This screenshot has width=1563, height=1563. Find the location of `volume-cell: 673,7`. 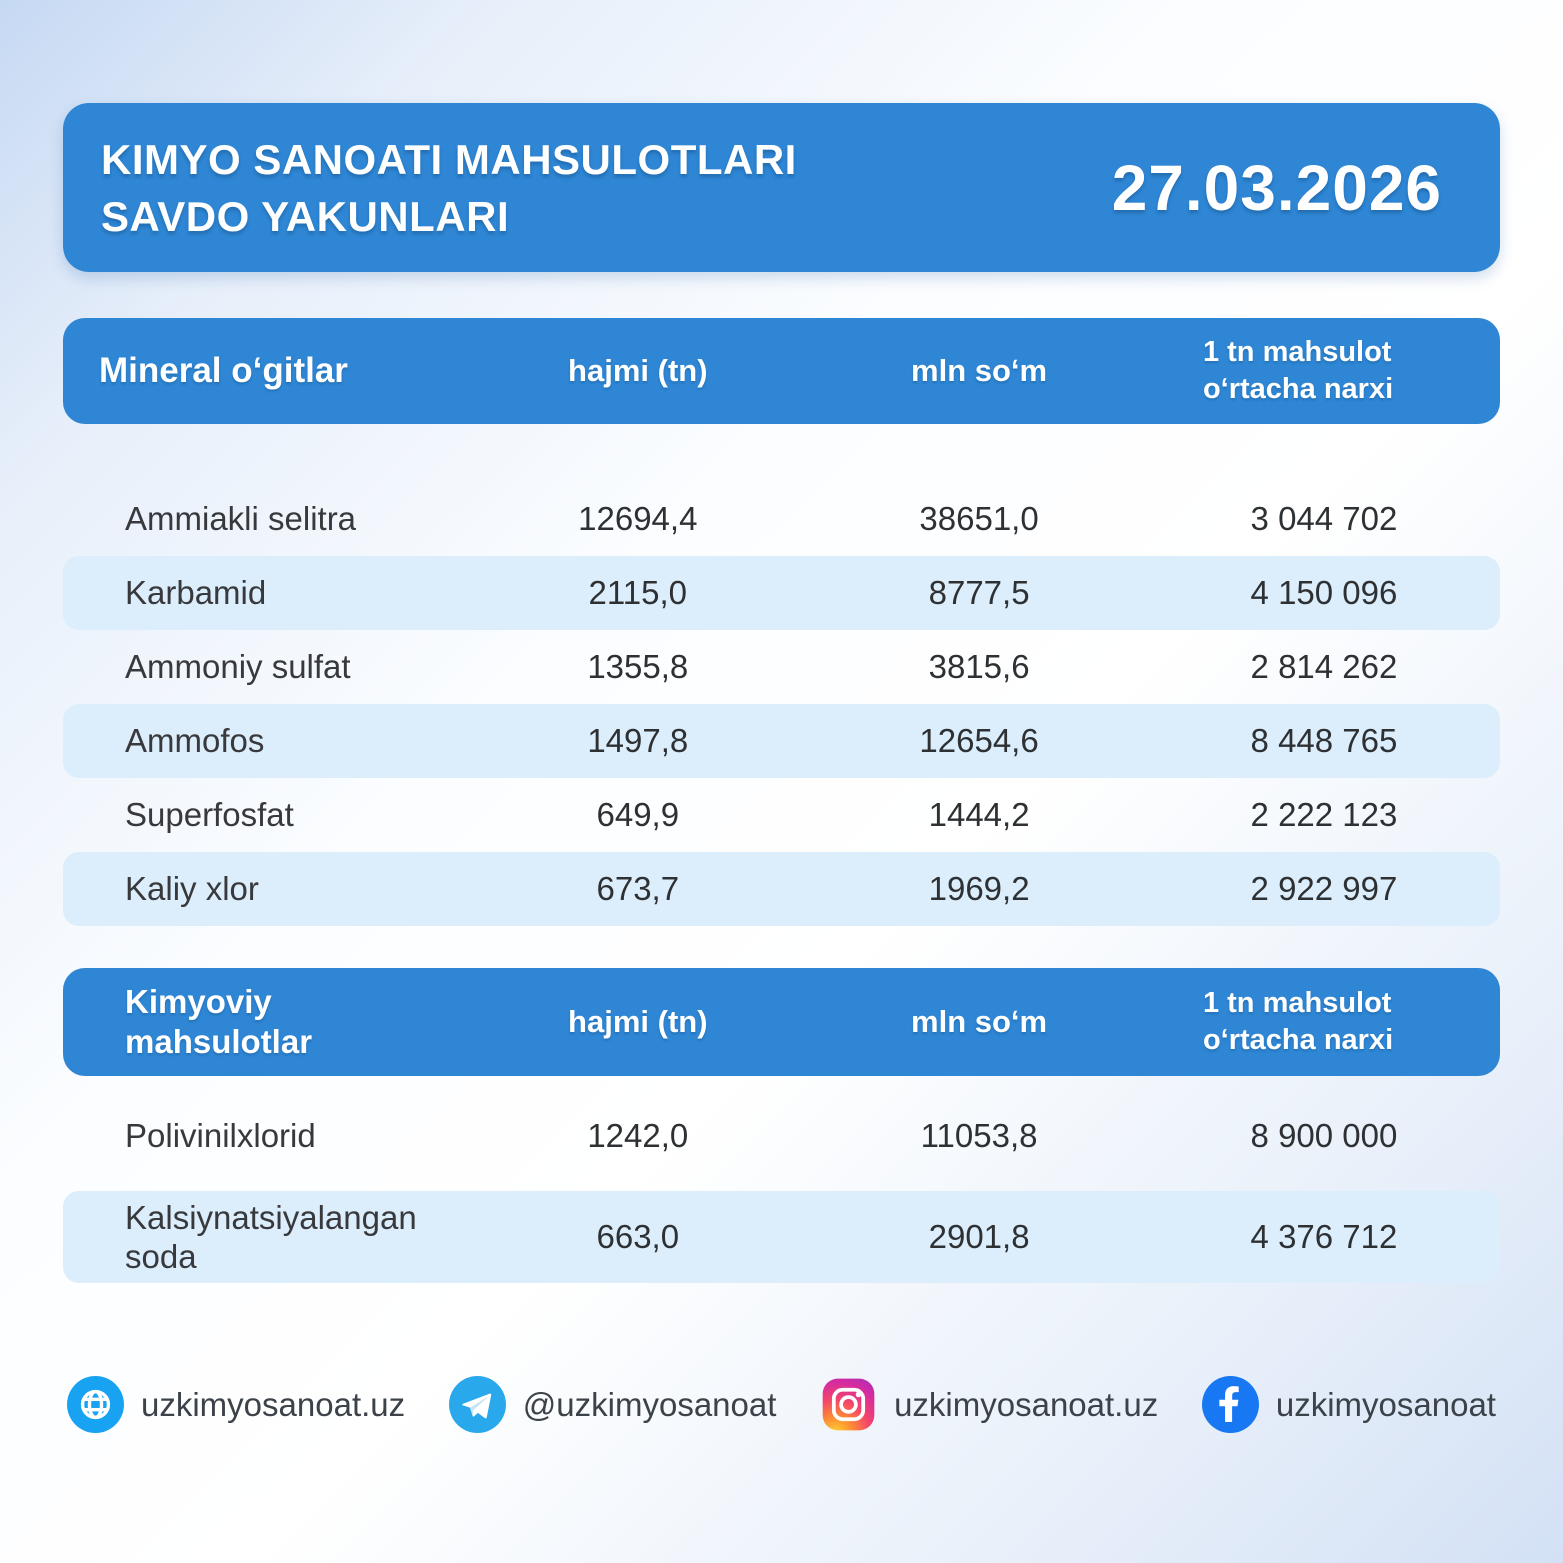

volume-cell: 673,7 is located at coordinates (638, 888).